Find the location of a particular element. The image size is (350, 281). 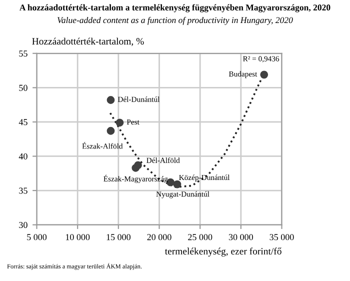

y-axis-title: Hozzáadottérték-tartalom, % is located at coordinates (88, 42).